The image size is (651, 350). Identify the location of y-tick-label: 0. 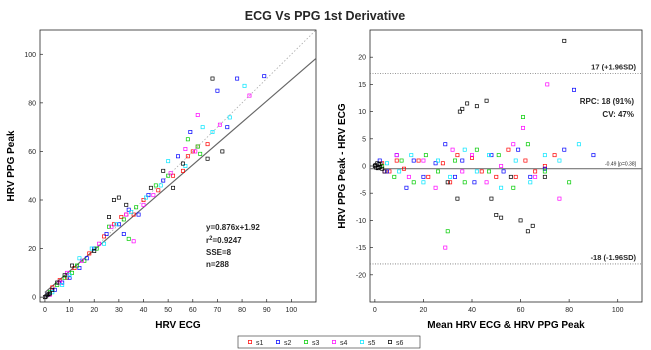
(34, 298).